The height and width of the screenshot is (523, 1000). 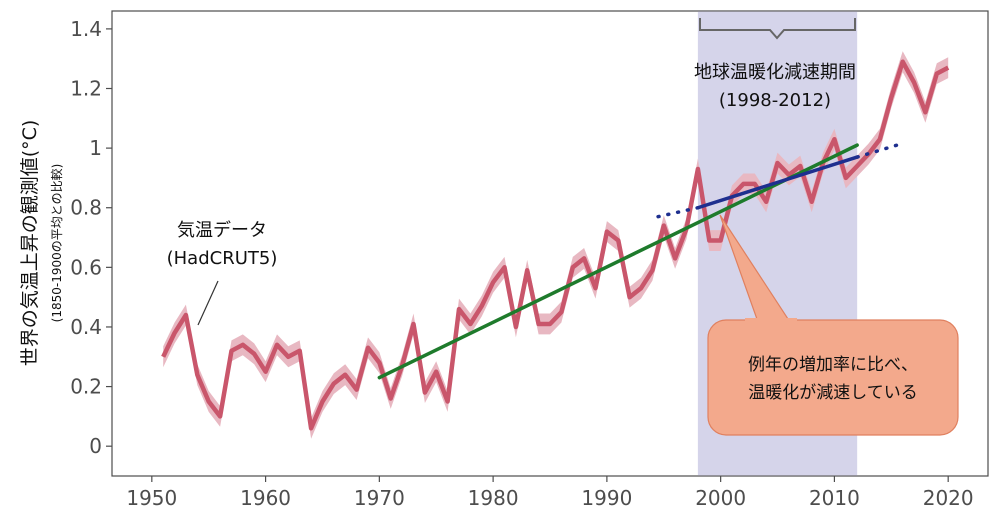 I want to click on data-label-source: (HadCRUT5), so click(x=222, y=258).